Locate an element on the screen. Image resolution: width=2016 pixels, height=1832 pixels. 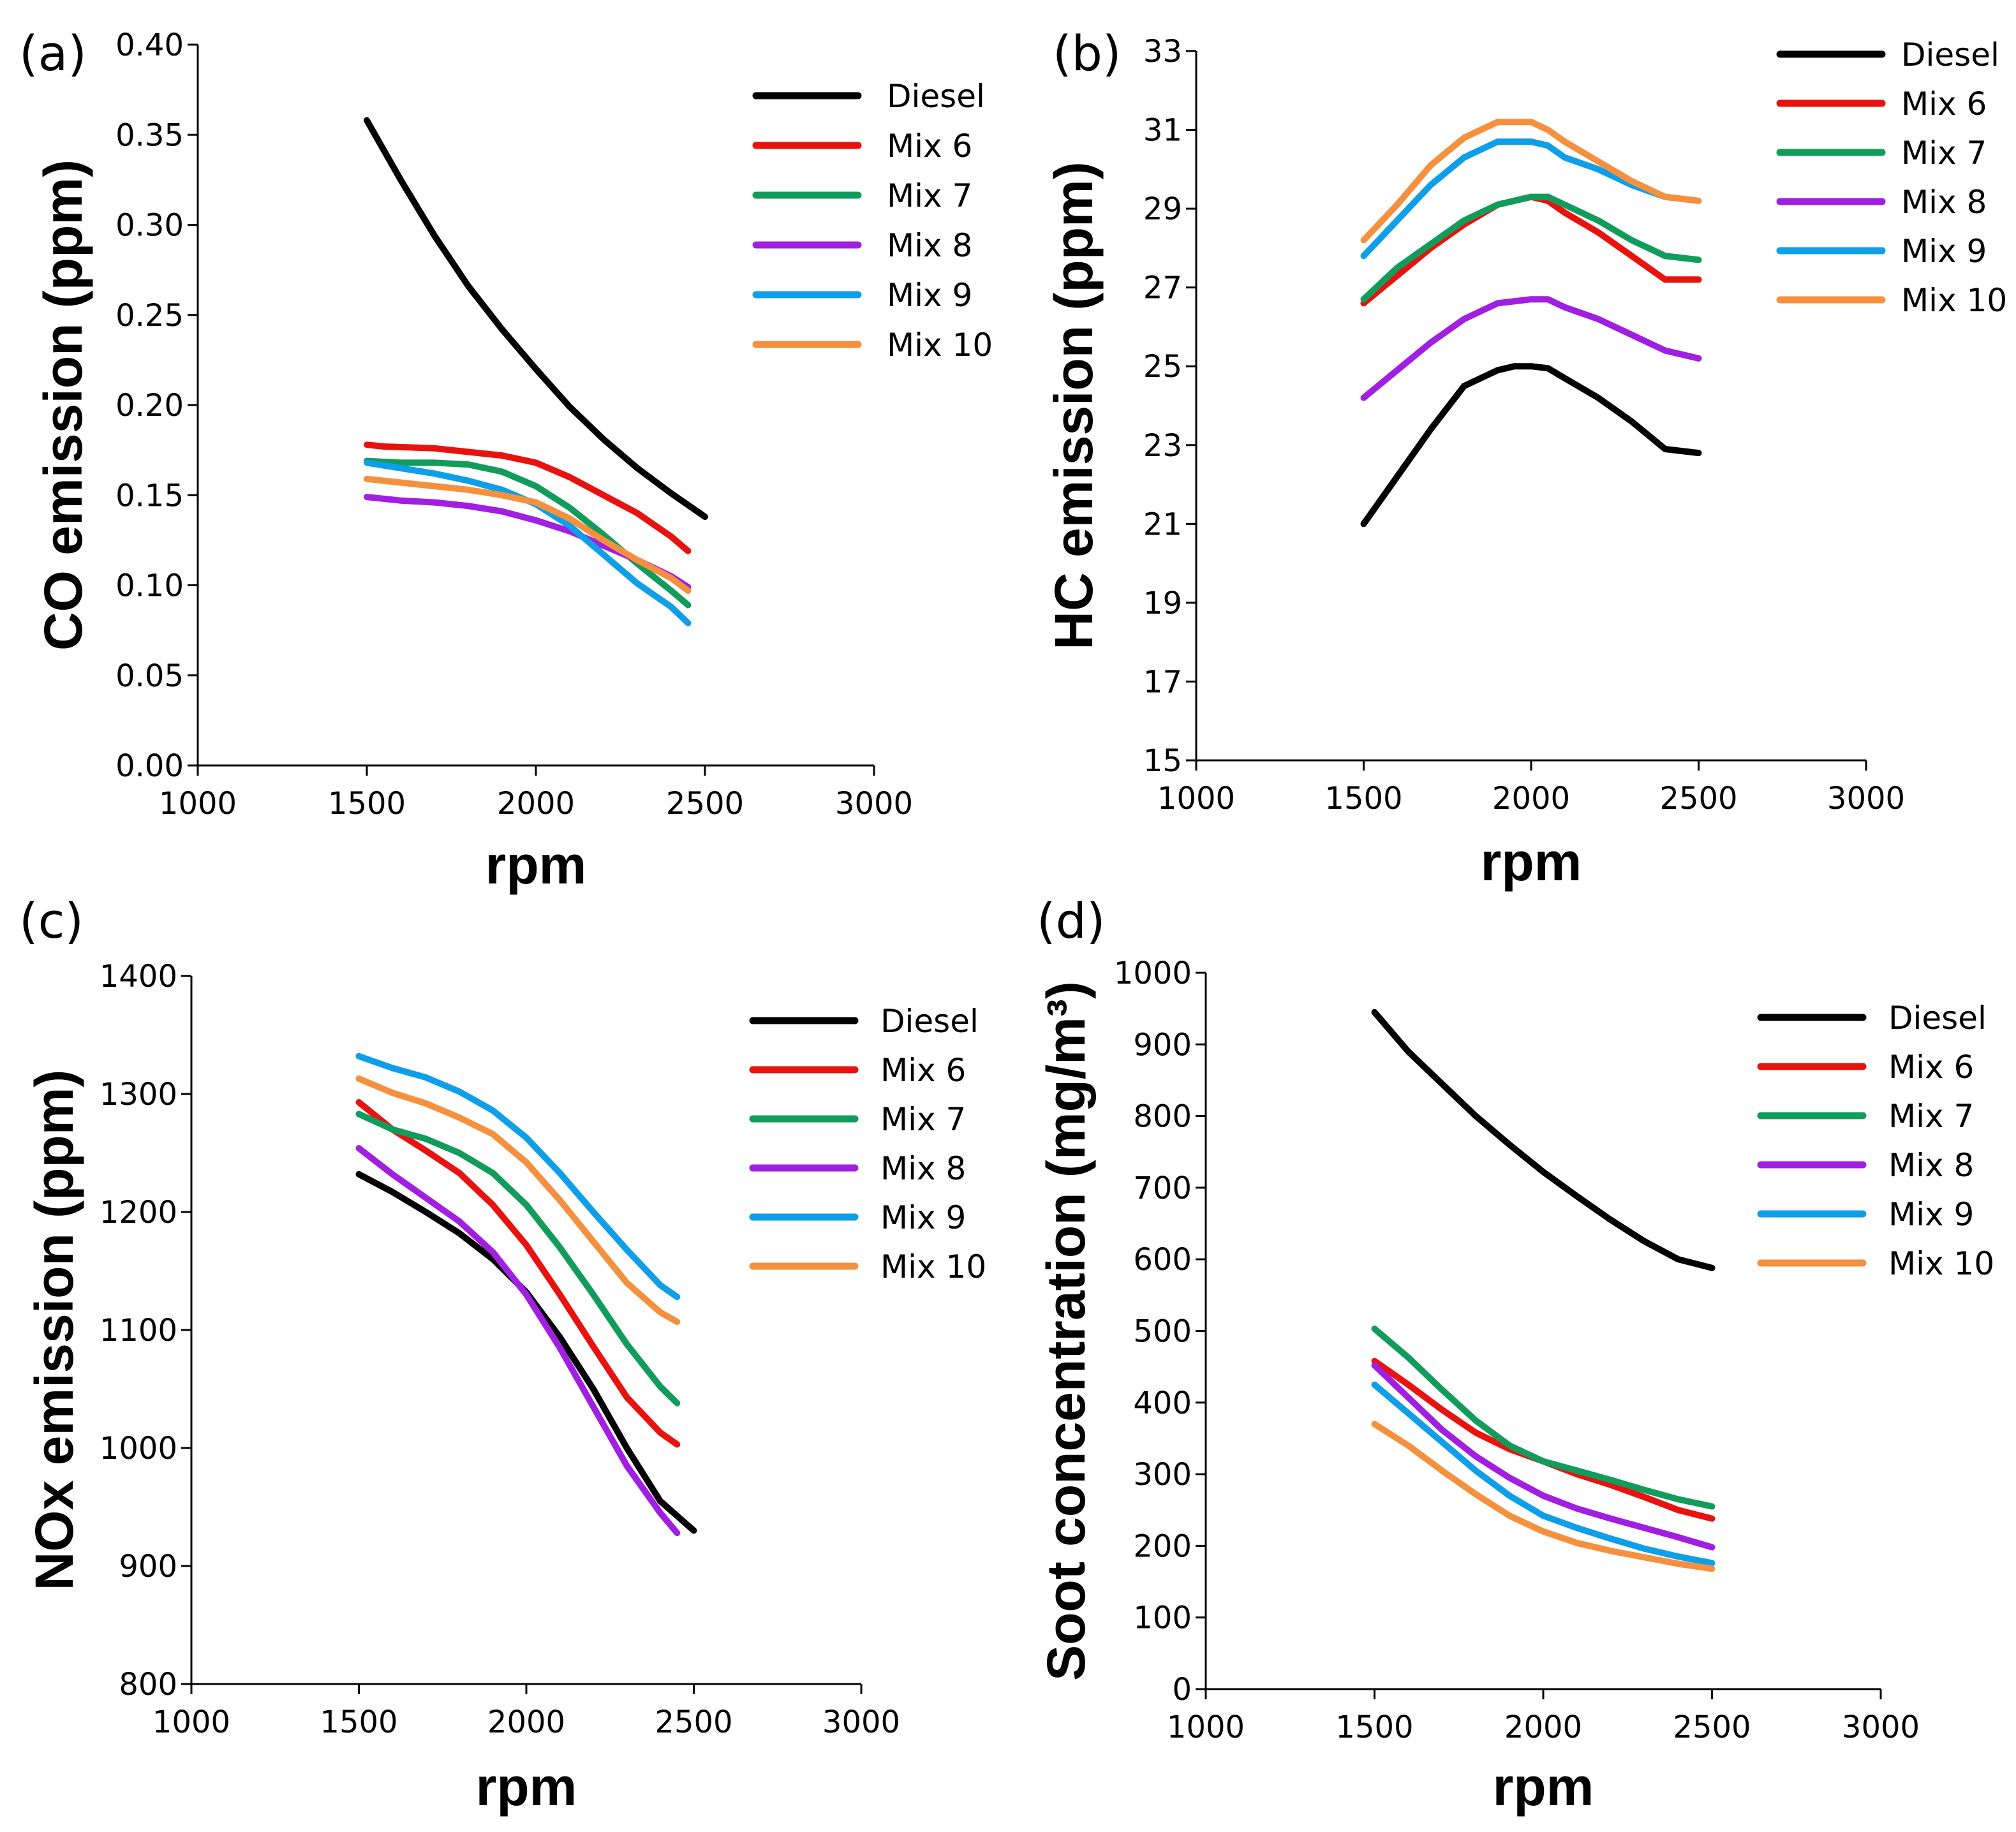
y-tick-label: 23 is located at coordinates (1162, 446).